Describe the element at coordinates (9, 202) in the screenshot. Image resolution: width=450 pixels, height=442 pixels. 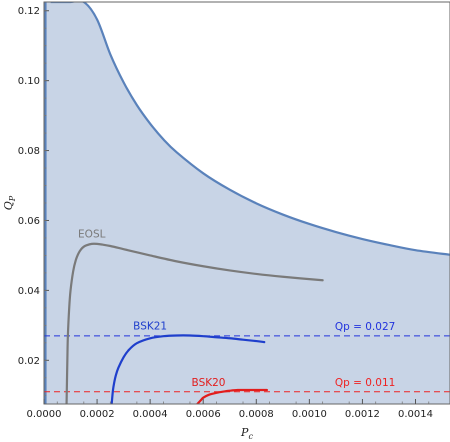
I see `y-axis-label: QP` at that location.